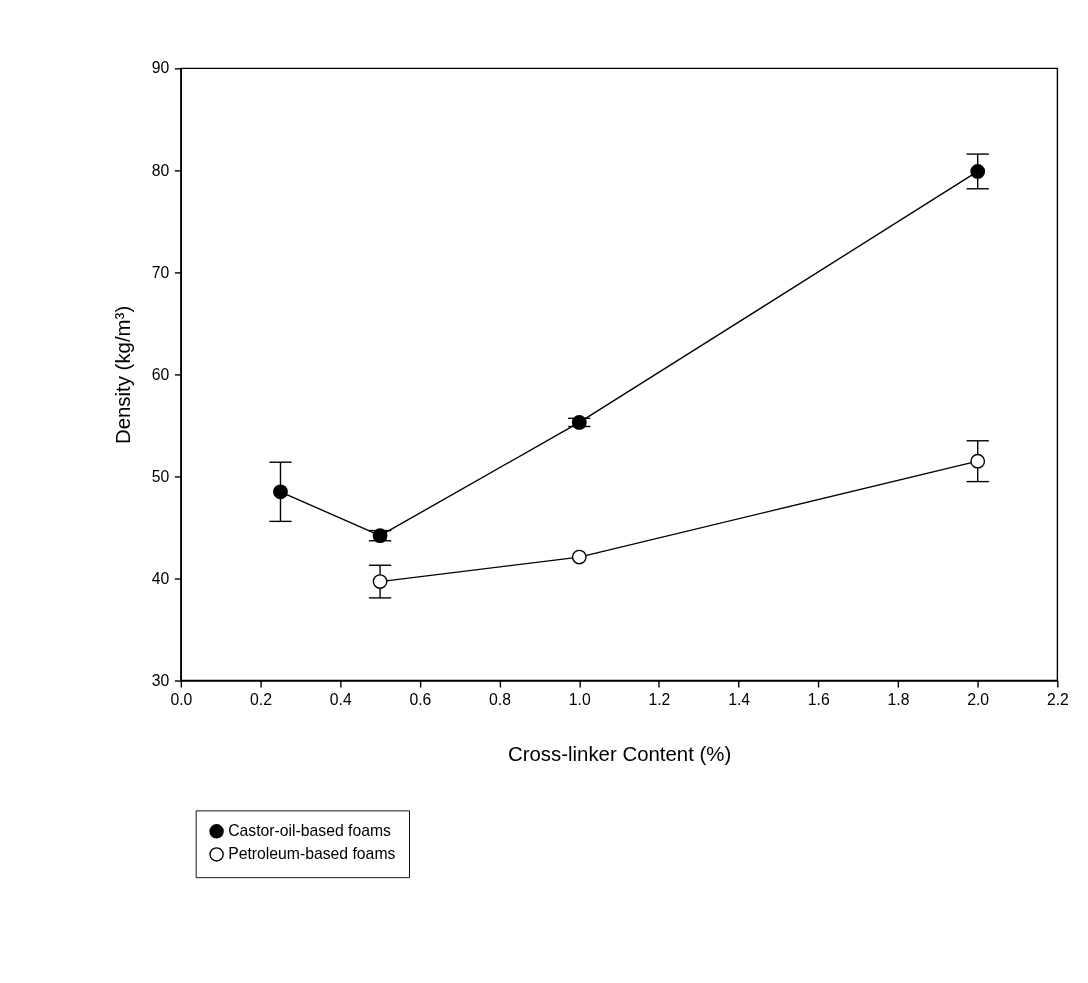 The image size is (1088, 983). Describe the element at coordinates (160, 374) in the screenshot. I see `y-tick-label: 60` at that location.